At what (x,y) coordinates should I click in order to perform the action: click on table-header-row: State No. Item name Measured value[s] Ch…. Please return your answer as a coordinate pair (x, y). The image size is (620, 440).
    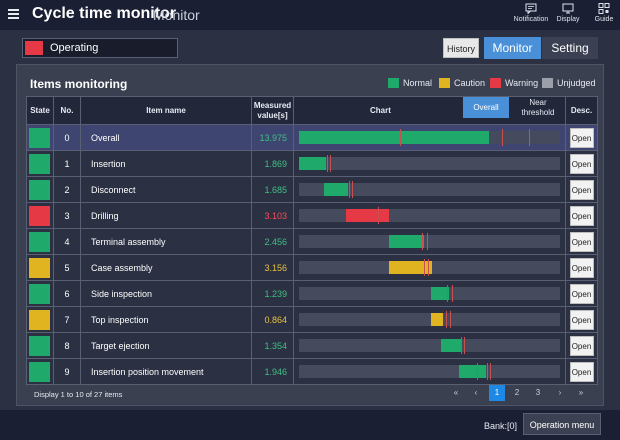
    Looking at the image, I should click on (312, 110).